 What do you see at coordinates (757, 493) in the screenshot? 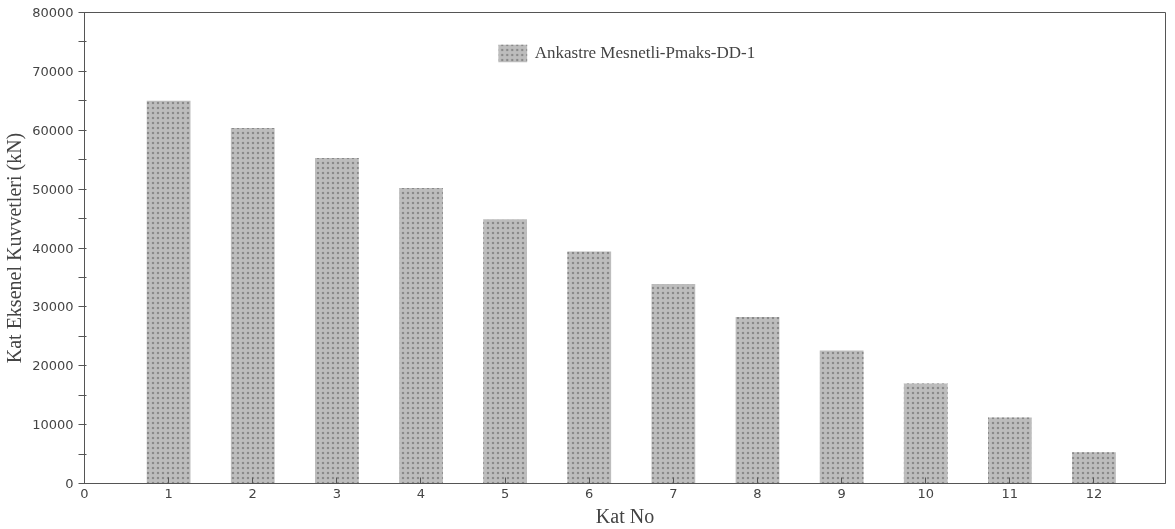
I see `x-tick-label: 8` at bounding box center [757, 493].